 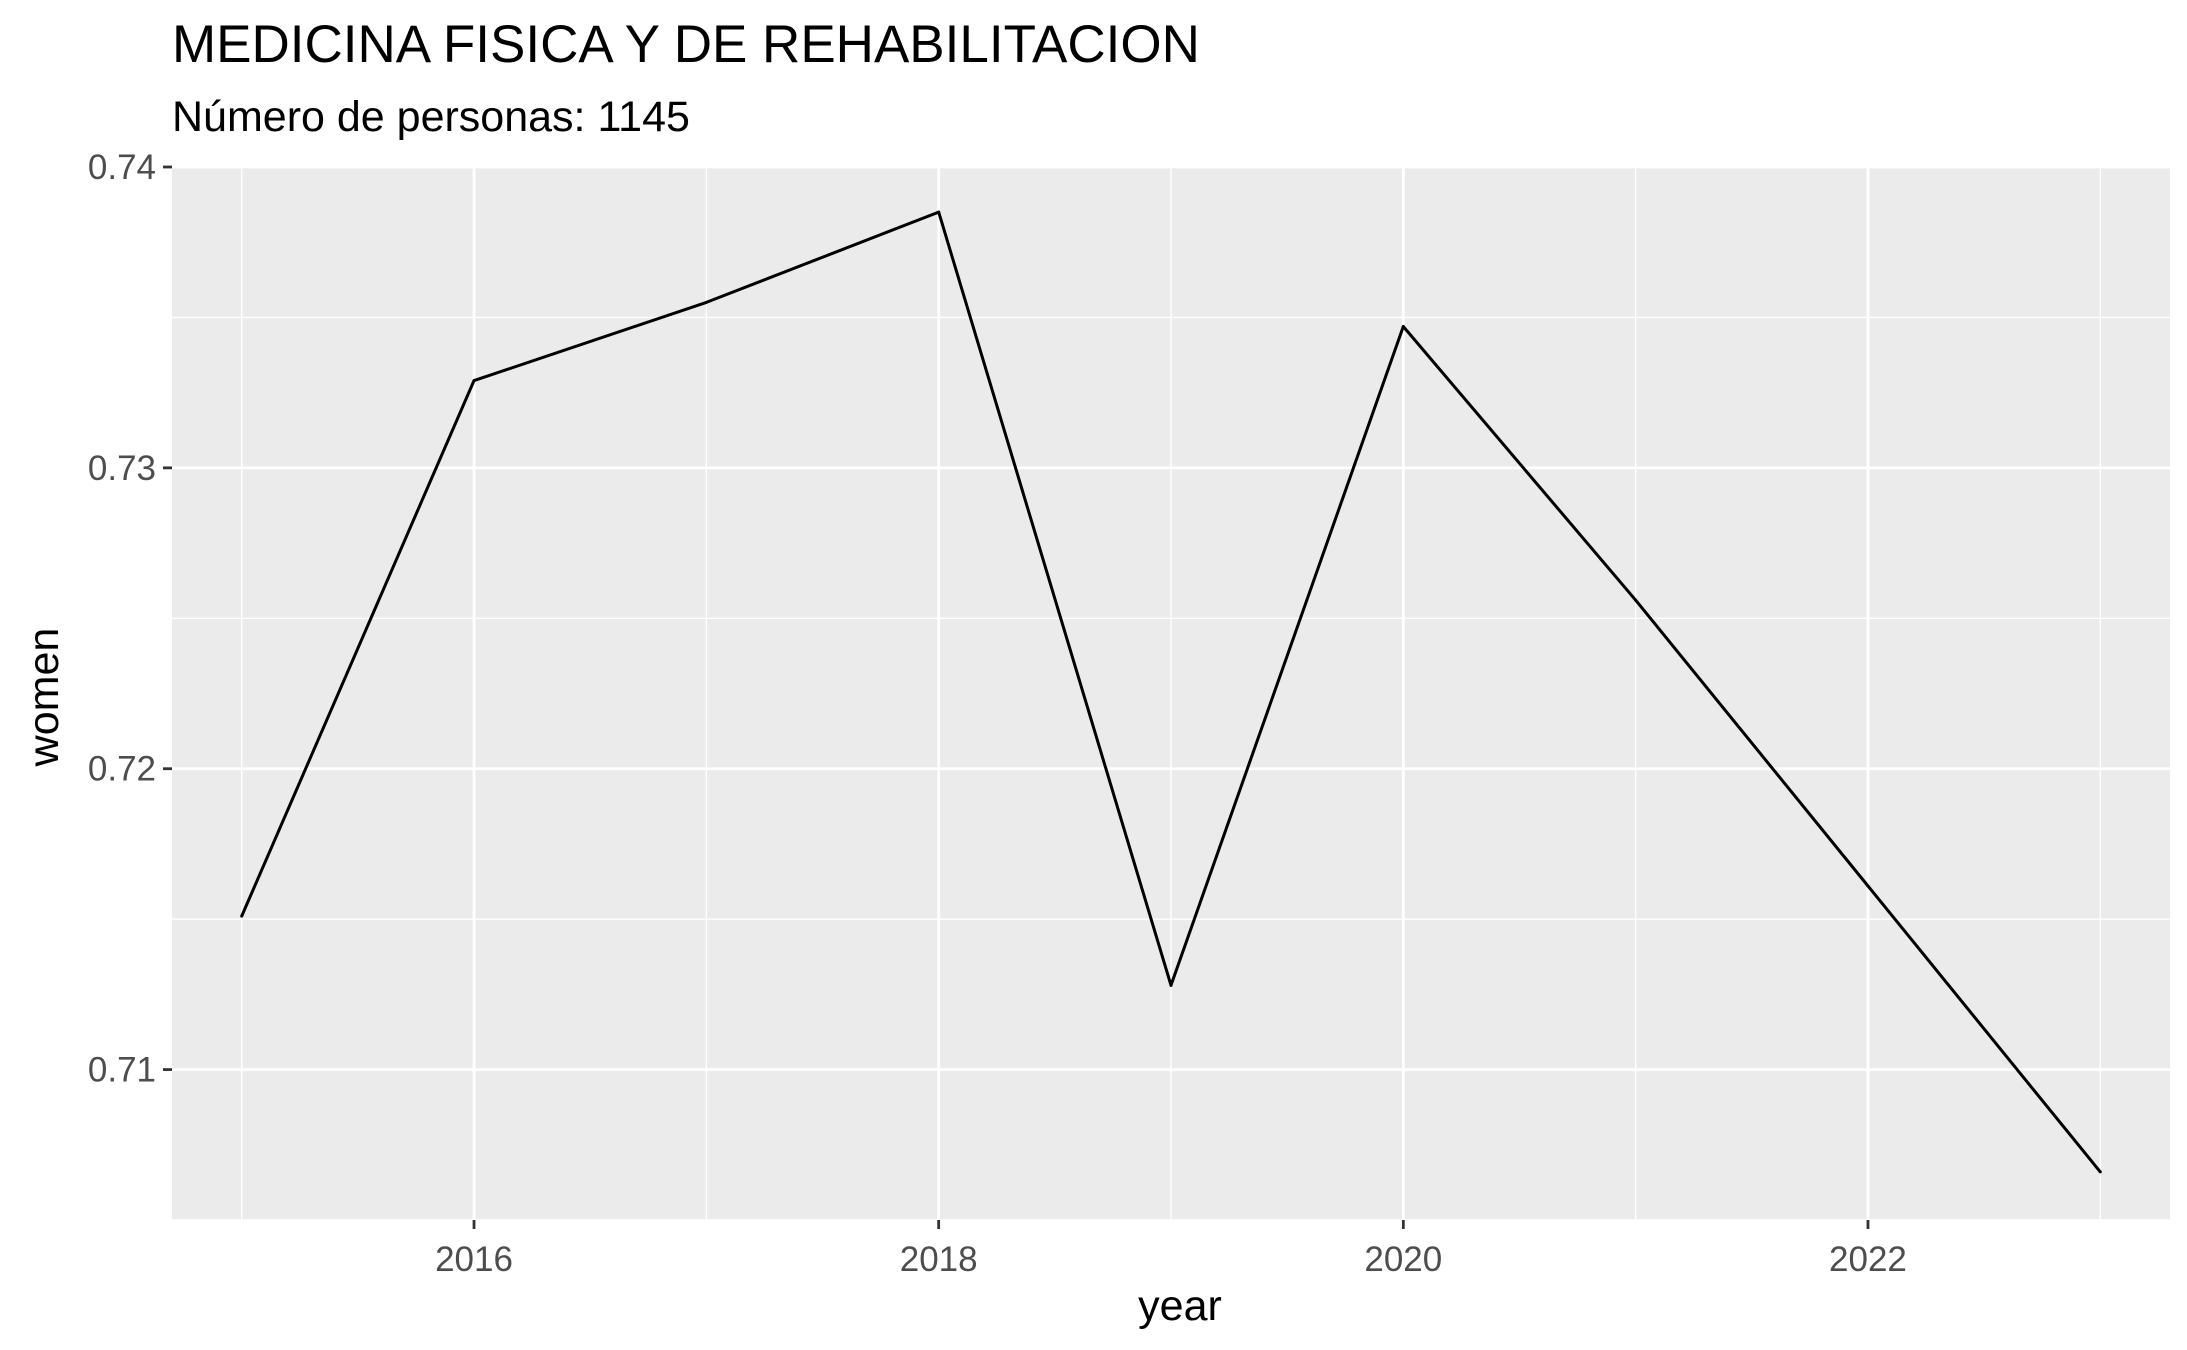 I want to click on chart-title: MEDICINA FISICA Y DE REHABILITACION, so click(x=686, y=44).